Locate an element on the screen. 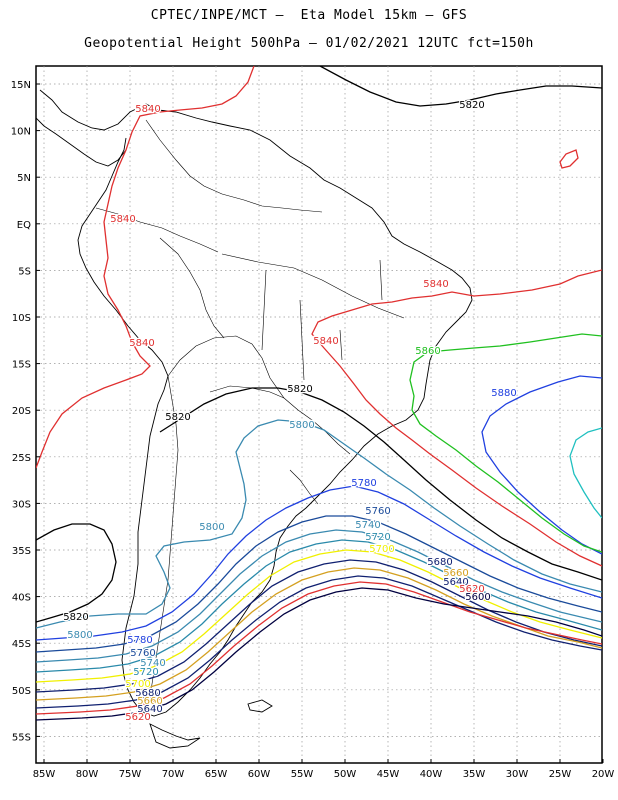 This screenshot has height=800, width=618. lat-tick-label: 15N is located at coordinates (21, 85).